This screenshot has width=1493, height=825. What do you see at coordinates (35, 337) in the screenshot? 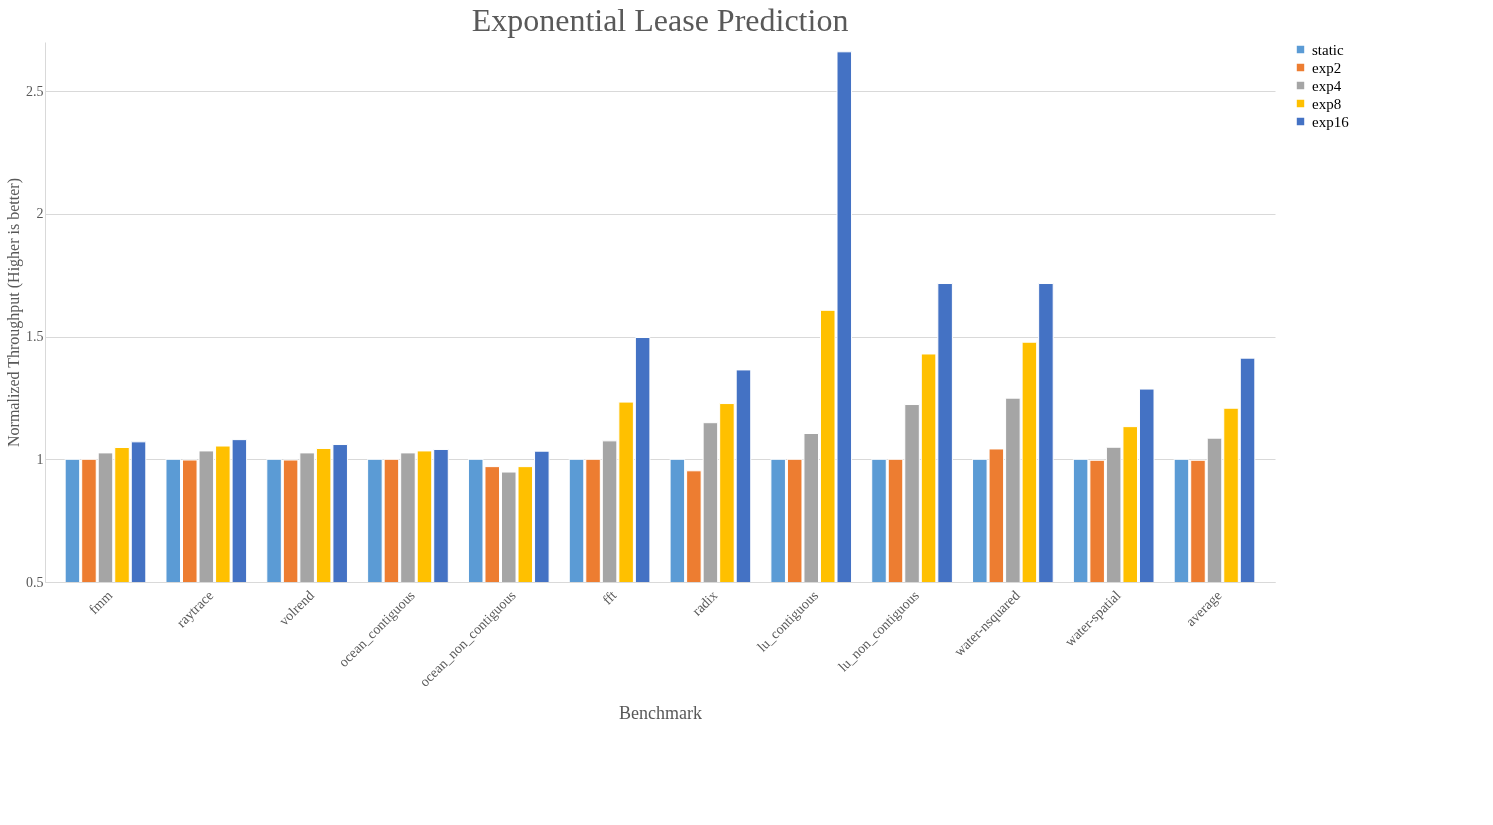
I see `y-tick-label: 1.5` at bounding box center [35, 337].